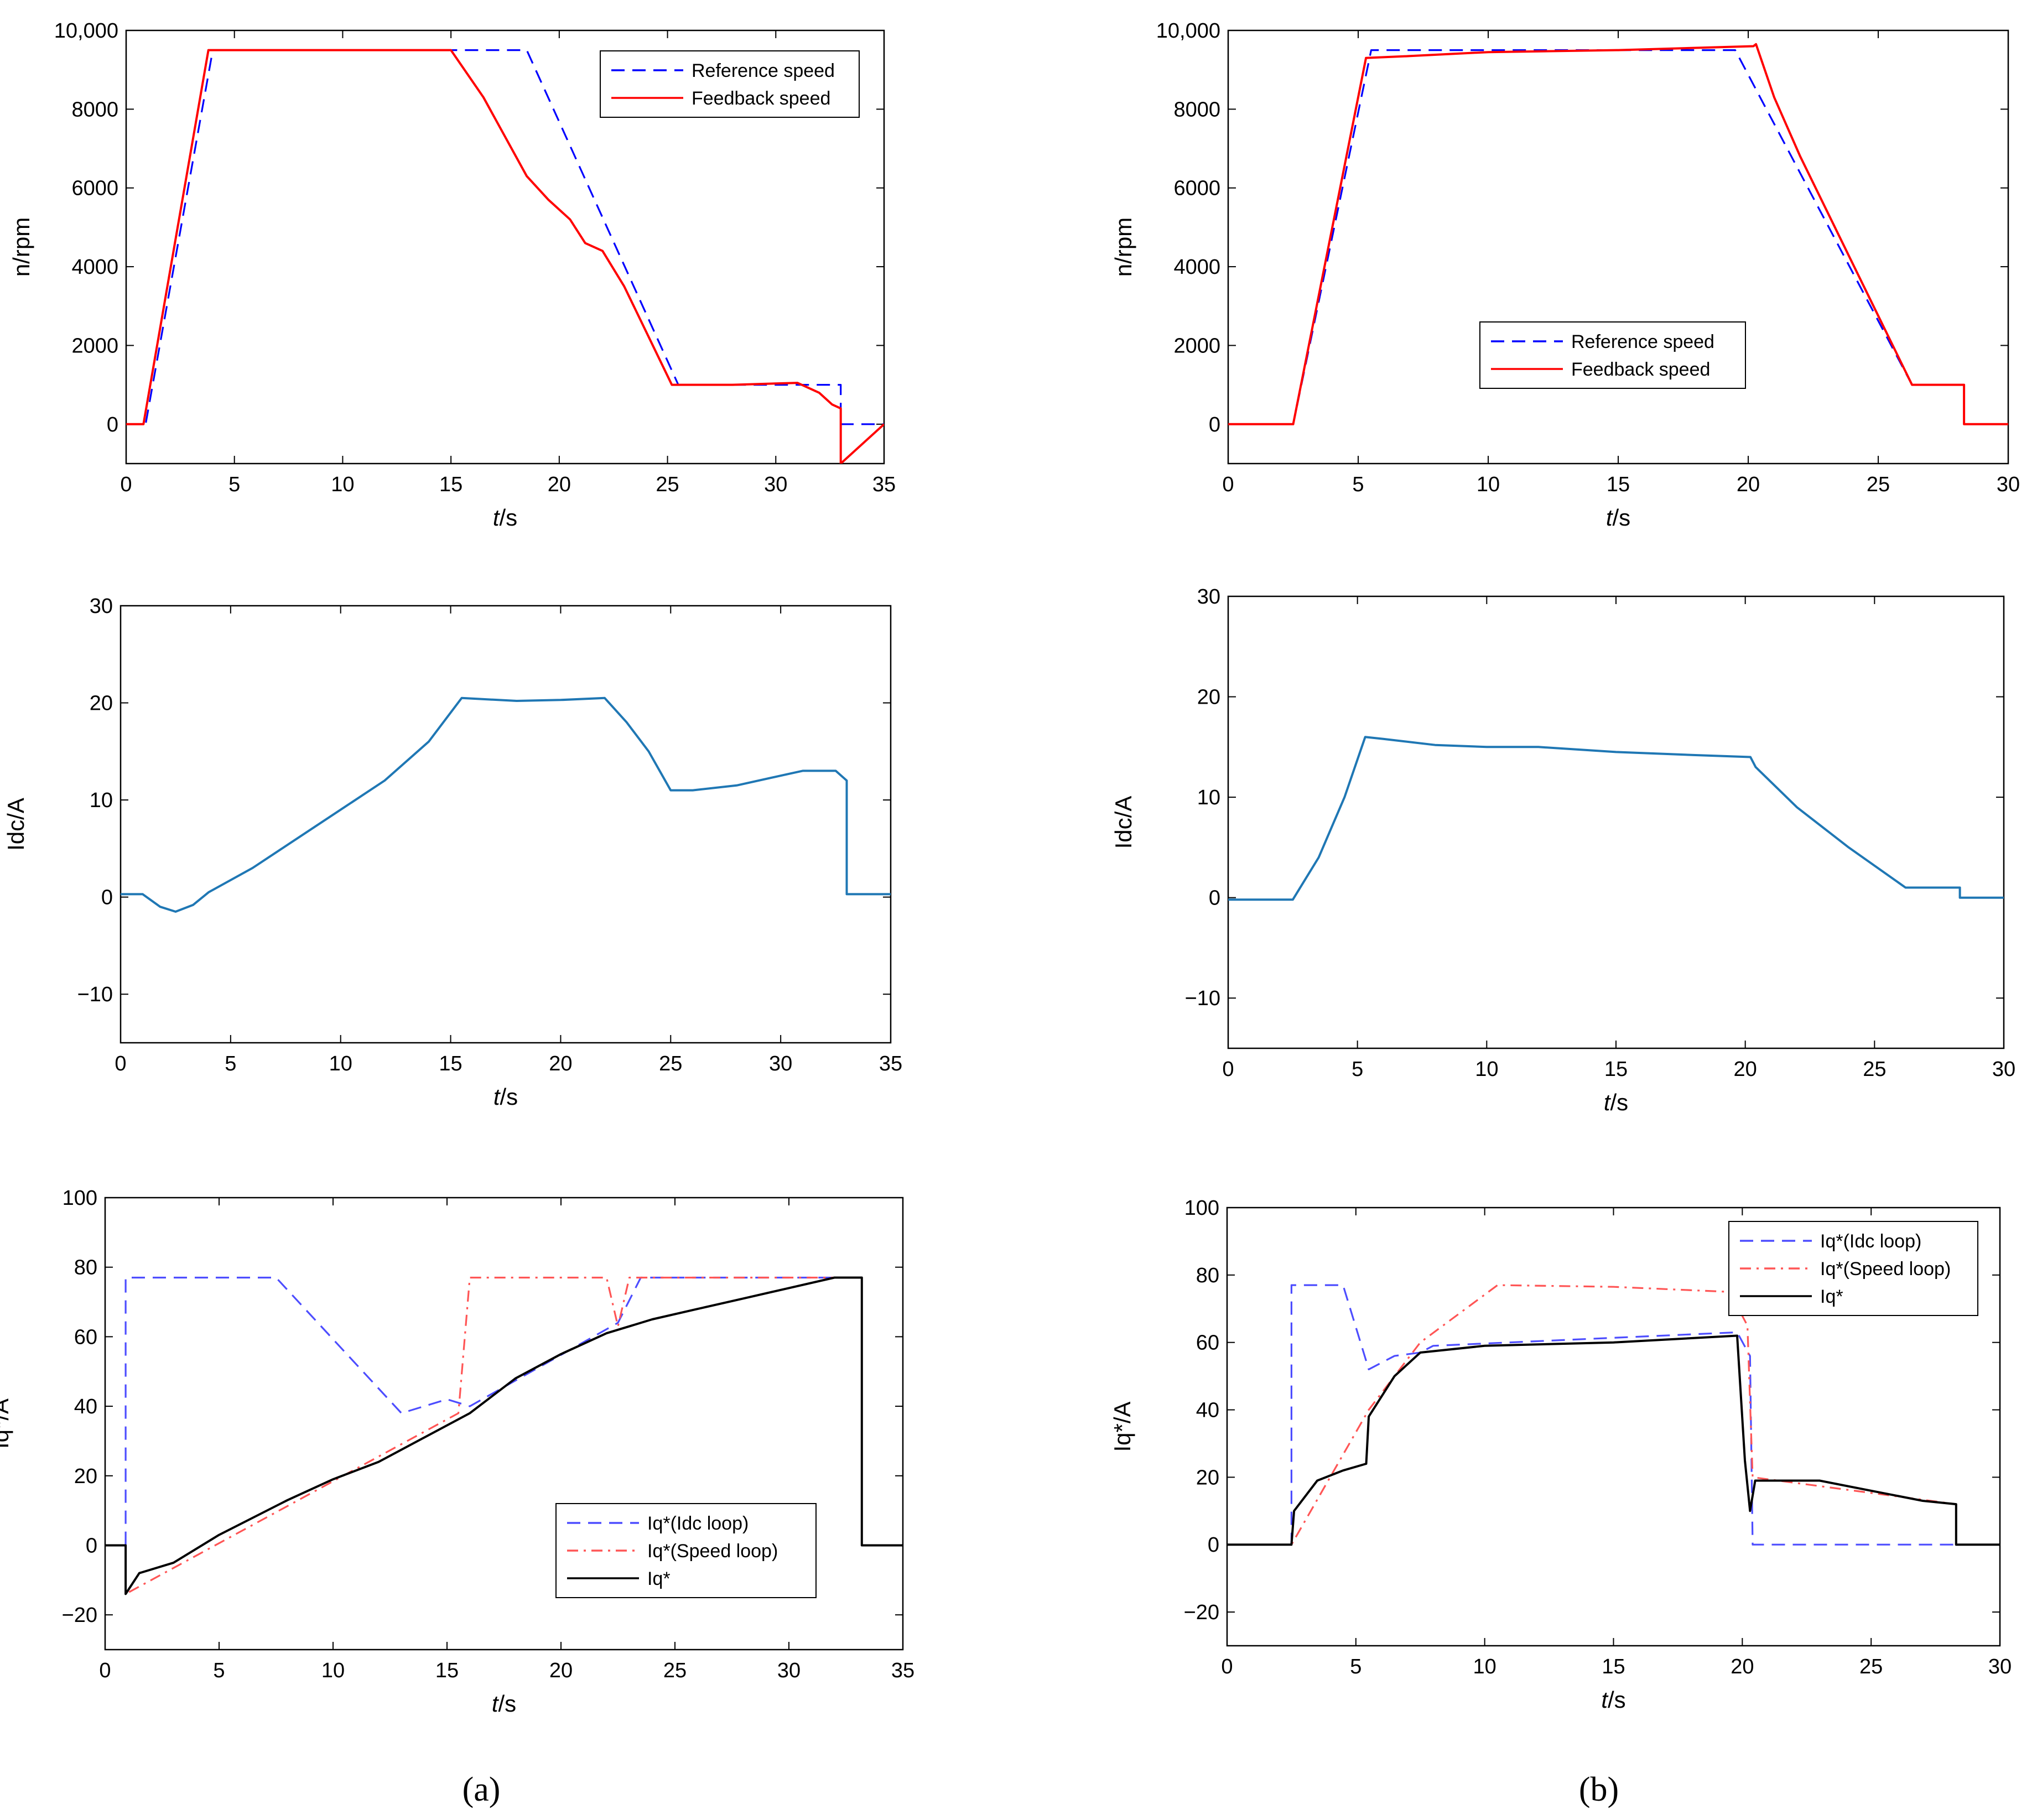 Image resolution: width=2037 pixels, height=1820 pixels. Describe the element at coordinates (94, 188) in the screenshot. I see `y-tick-label: 6000` at that location.